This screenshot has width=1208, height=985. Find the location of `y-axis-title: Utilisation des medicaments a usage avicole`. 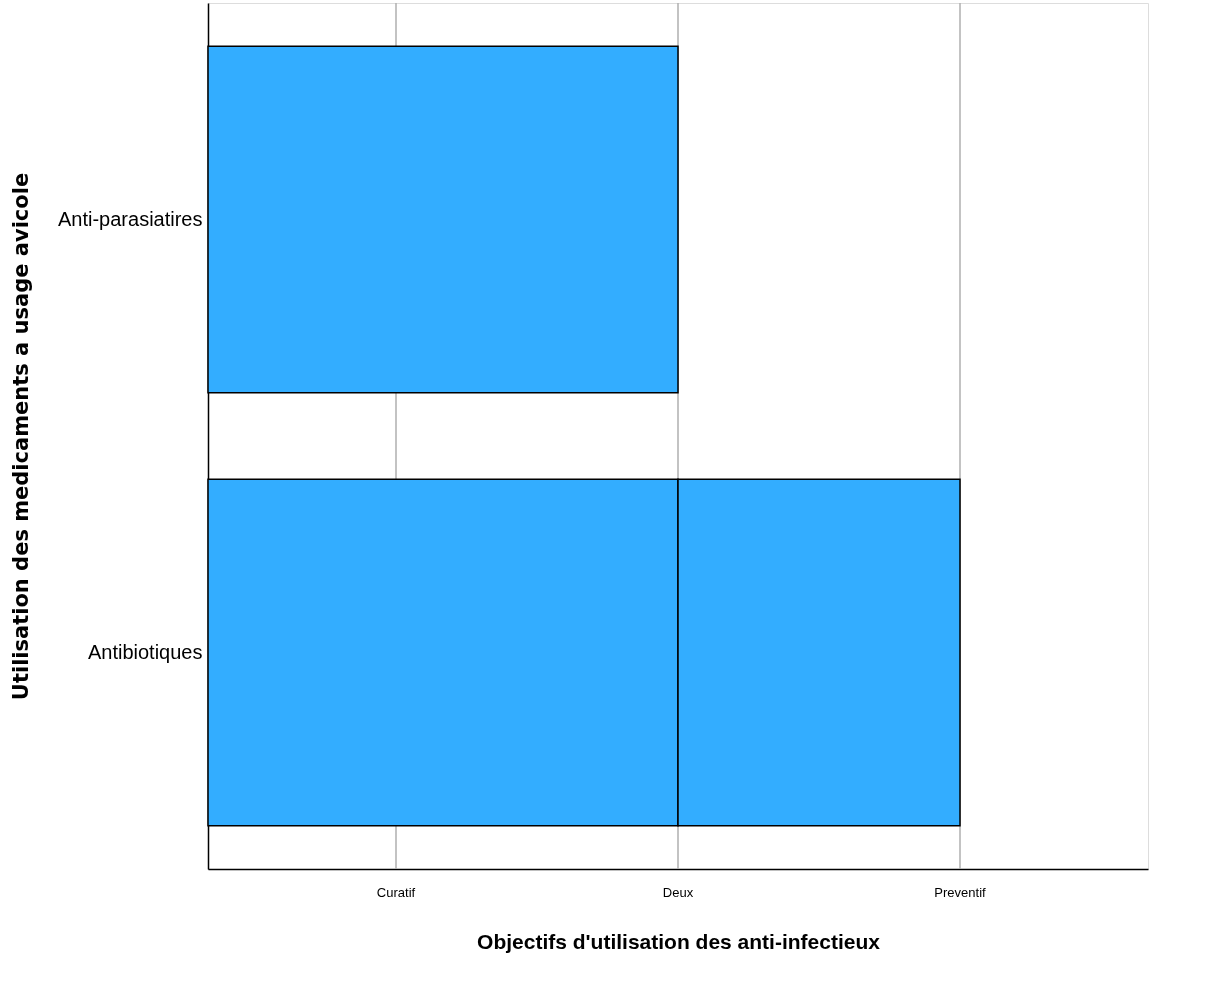

y-axis-title: Utilisation des medicaments a usage avicole is located at coordinates (21, 436).